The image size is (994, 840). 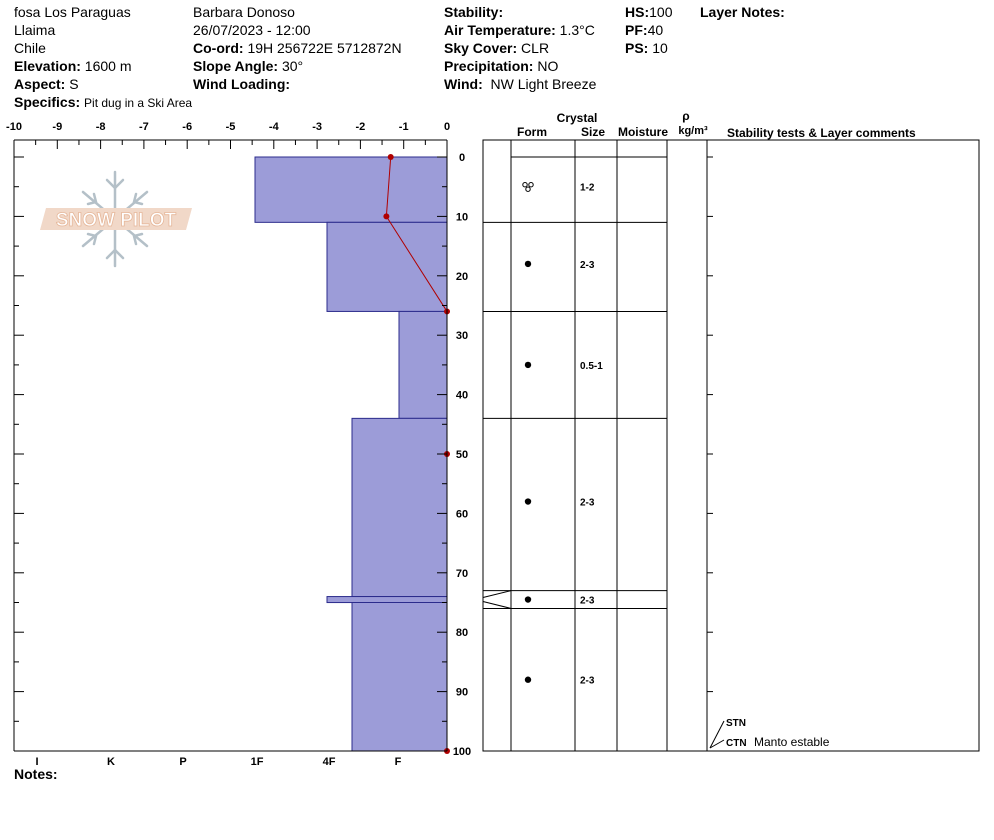 I want to click on form-header: Form, so click(x=532, y=132).